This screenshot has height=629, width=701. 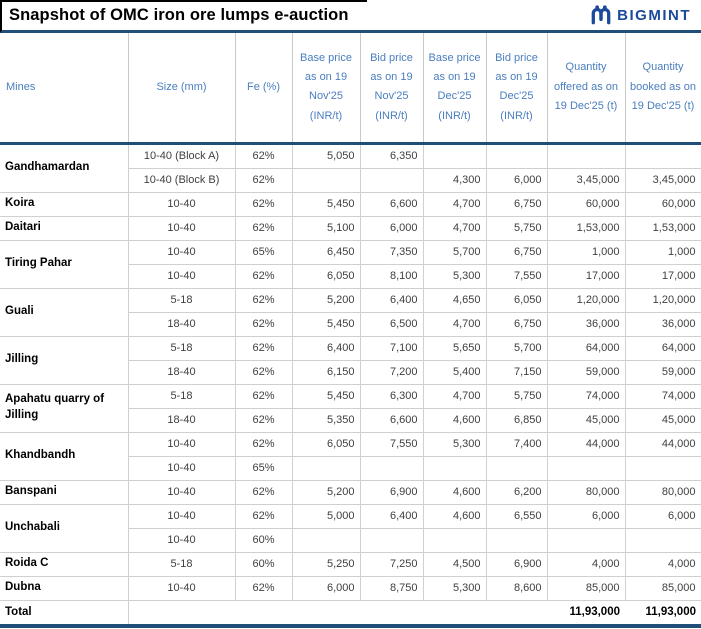 I want to click on cell-qty-booked: 1,53,000, so click(x=663, y=228).